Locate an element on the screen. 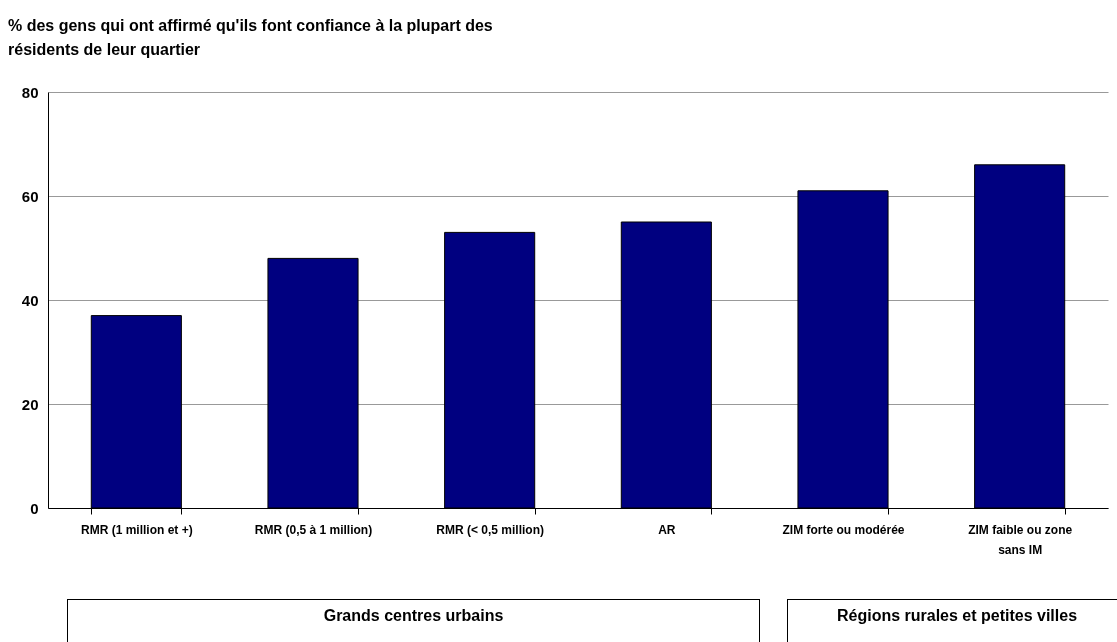  x-tick-label: RMR (0,5 à 1 million) is located at coordinates (313, 529).